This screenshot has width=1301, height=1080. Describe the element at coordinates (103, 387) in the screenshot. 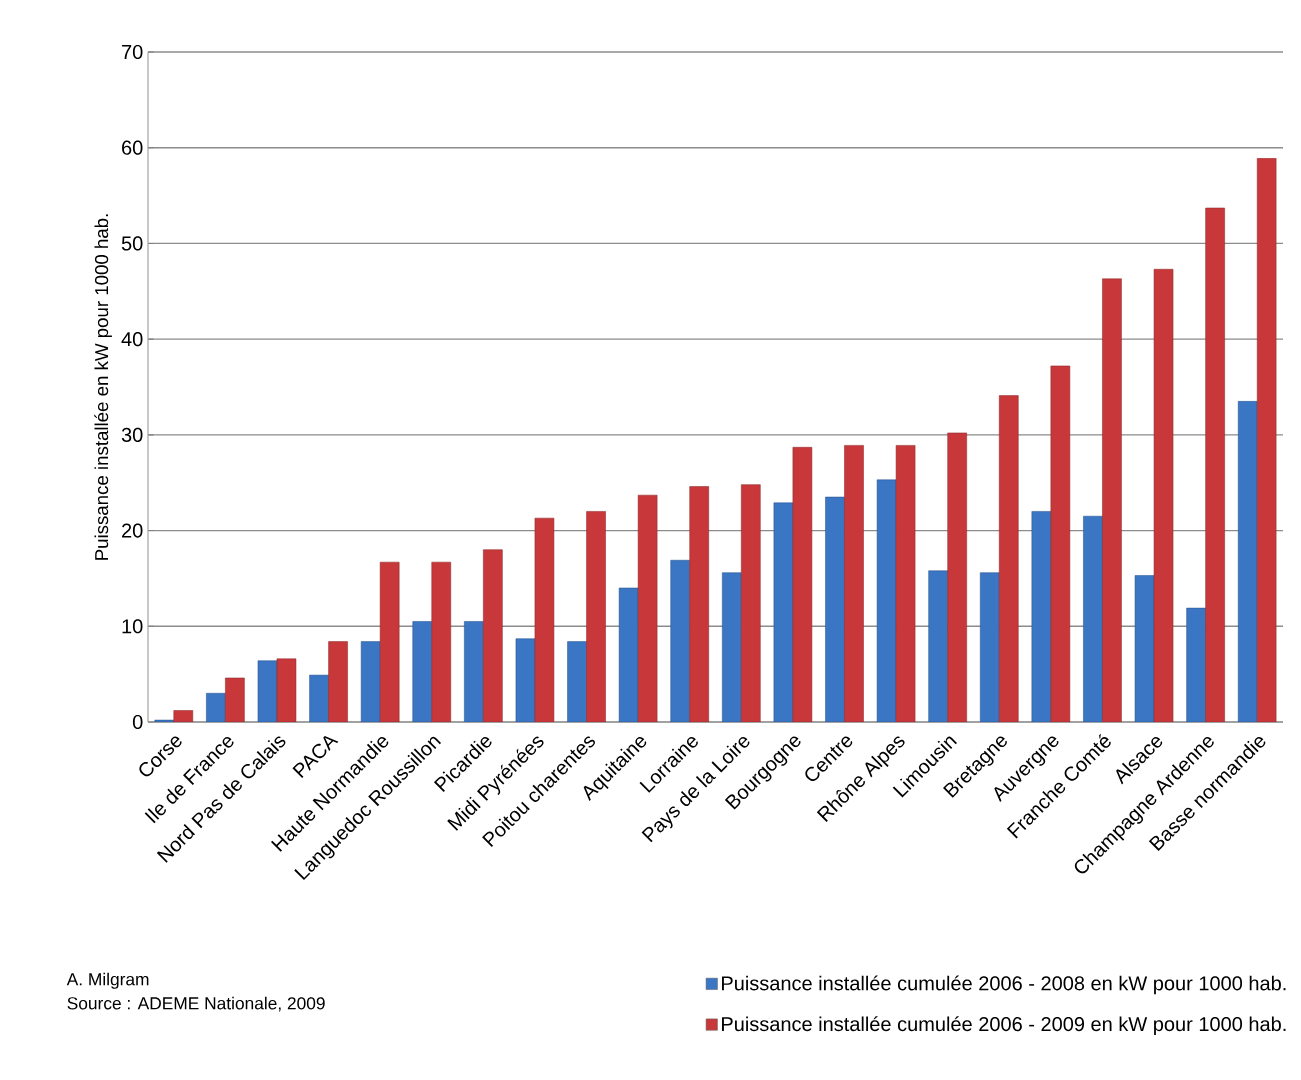

I see `y-axis-title: Puissance installée en kW pour 1000 hab.` at that location.